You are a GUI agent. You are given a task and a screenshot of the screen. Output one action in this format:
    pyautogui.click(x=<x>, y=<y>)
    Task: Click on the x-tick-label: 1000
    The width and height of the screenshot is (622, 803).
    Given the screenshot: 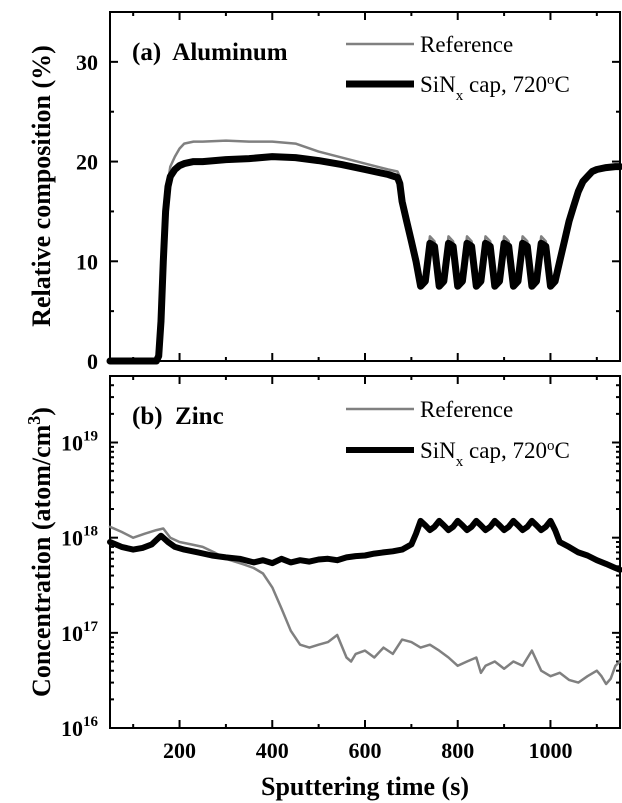 What is the action you would take?
    pyautogui.click(x=550, y=750)
    